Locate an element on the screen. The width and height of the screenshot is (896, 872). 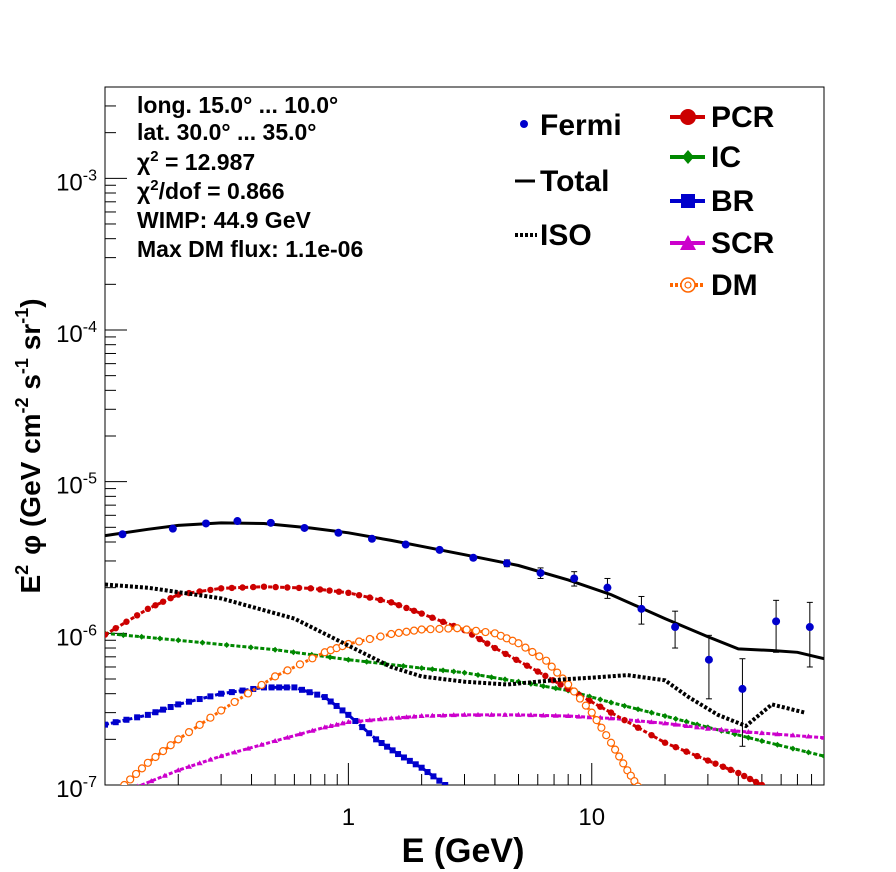
legend-item-total: Total is located at coordinates (562, 181).